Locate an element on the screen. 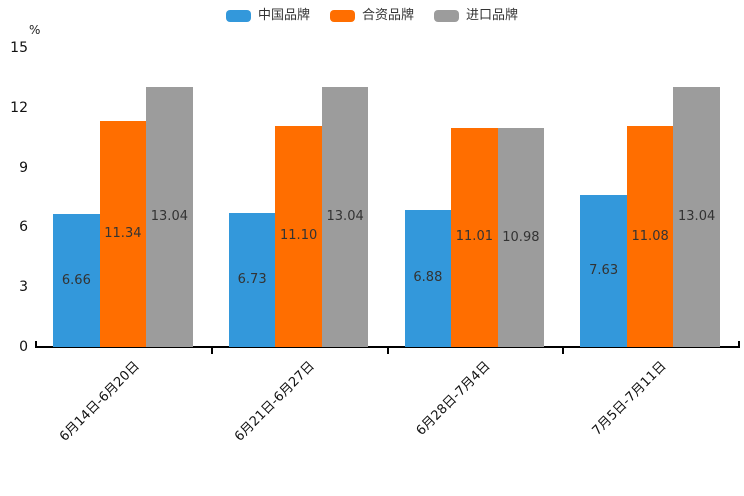 The image size is (744, 496). bar-value-label: 11.10 is located at coordinates (299, 236).